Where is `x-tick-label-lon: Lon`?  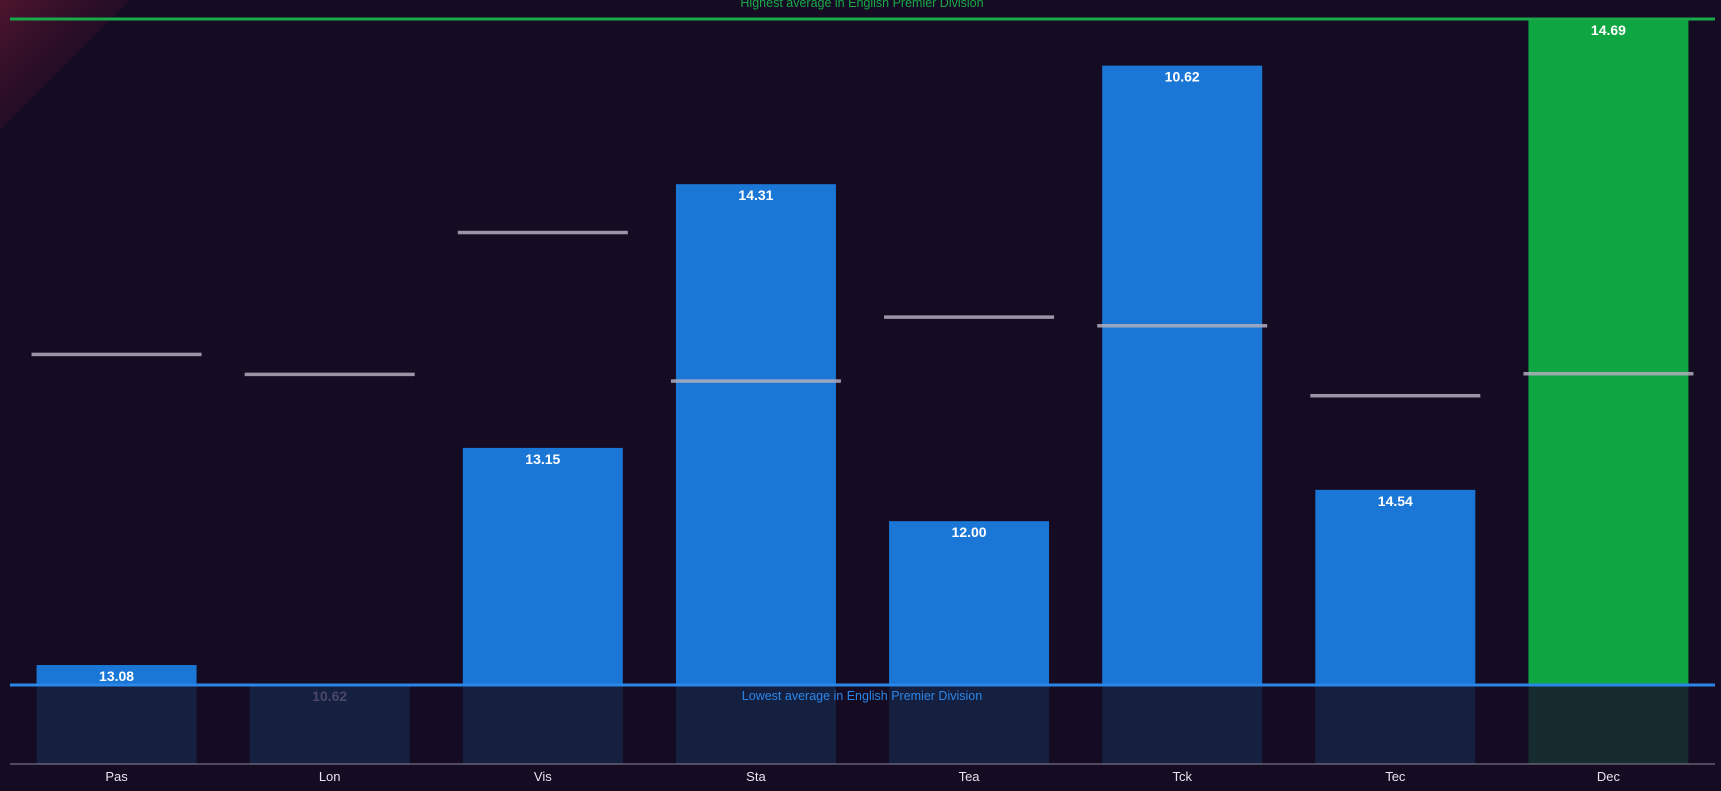
x-tick-label-lon: Lon is located at coordinates (330, 776).